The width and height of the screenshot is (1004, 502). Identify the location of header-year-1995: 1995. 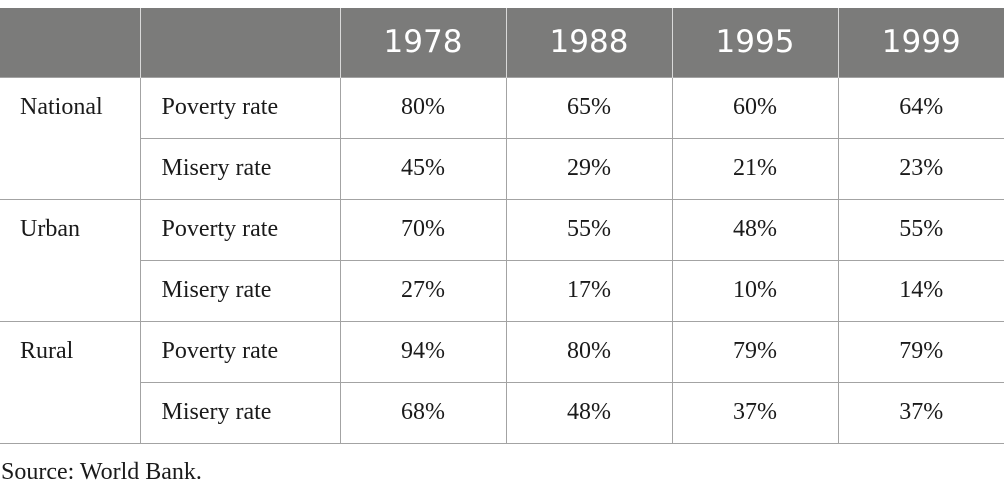
(755, 42).